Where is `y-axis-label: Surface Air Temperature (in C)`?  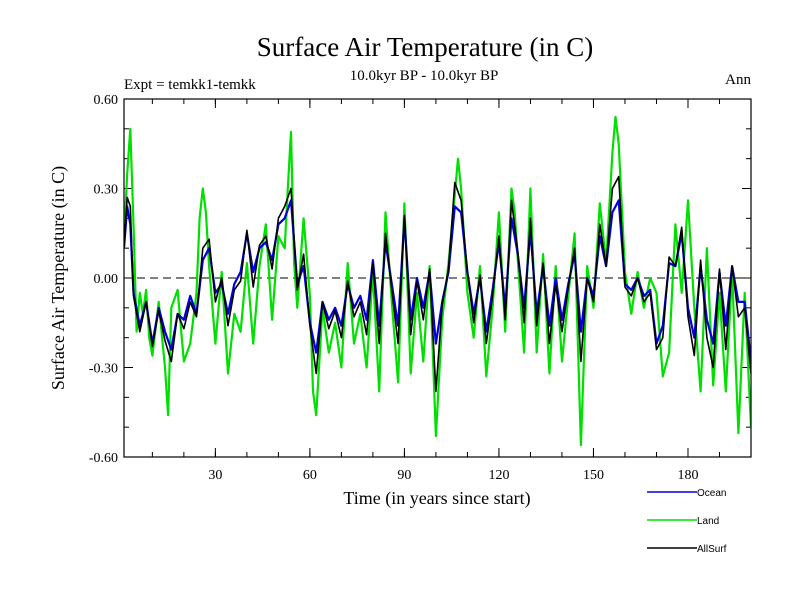 y-axis-label: Surface Air Temperature (in C) is located at coordinates (58, 278).